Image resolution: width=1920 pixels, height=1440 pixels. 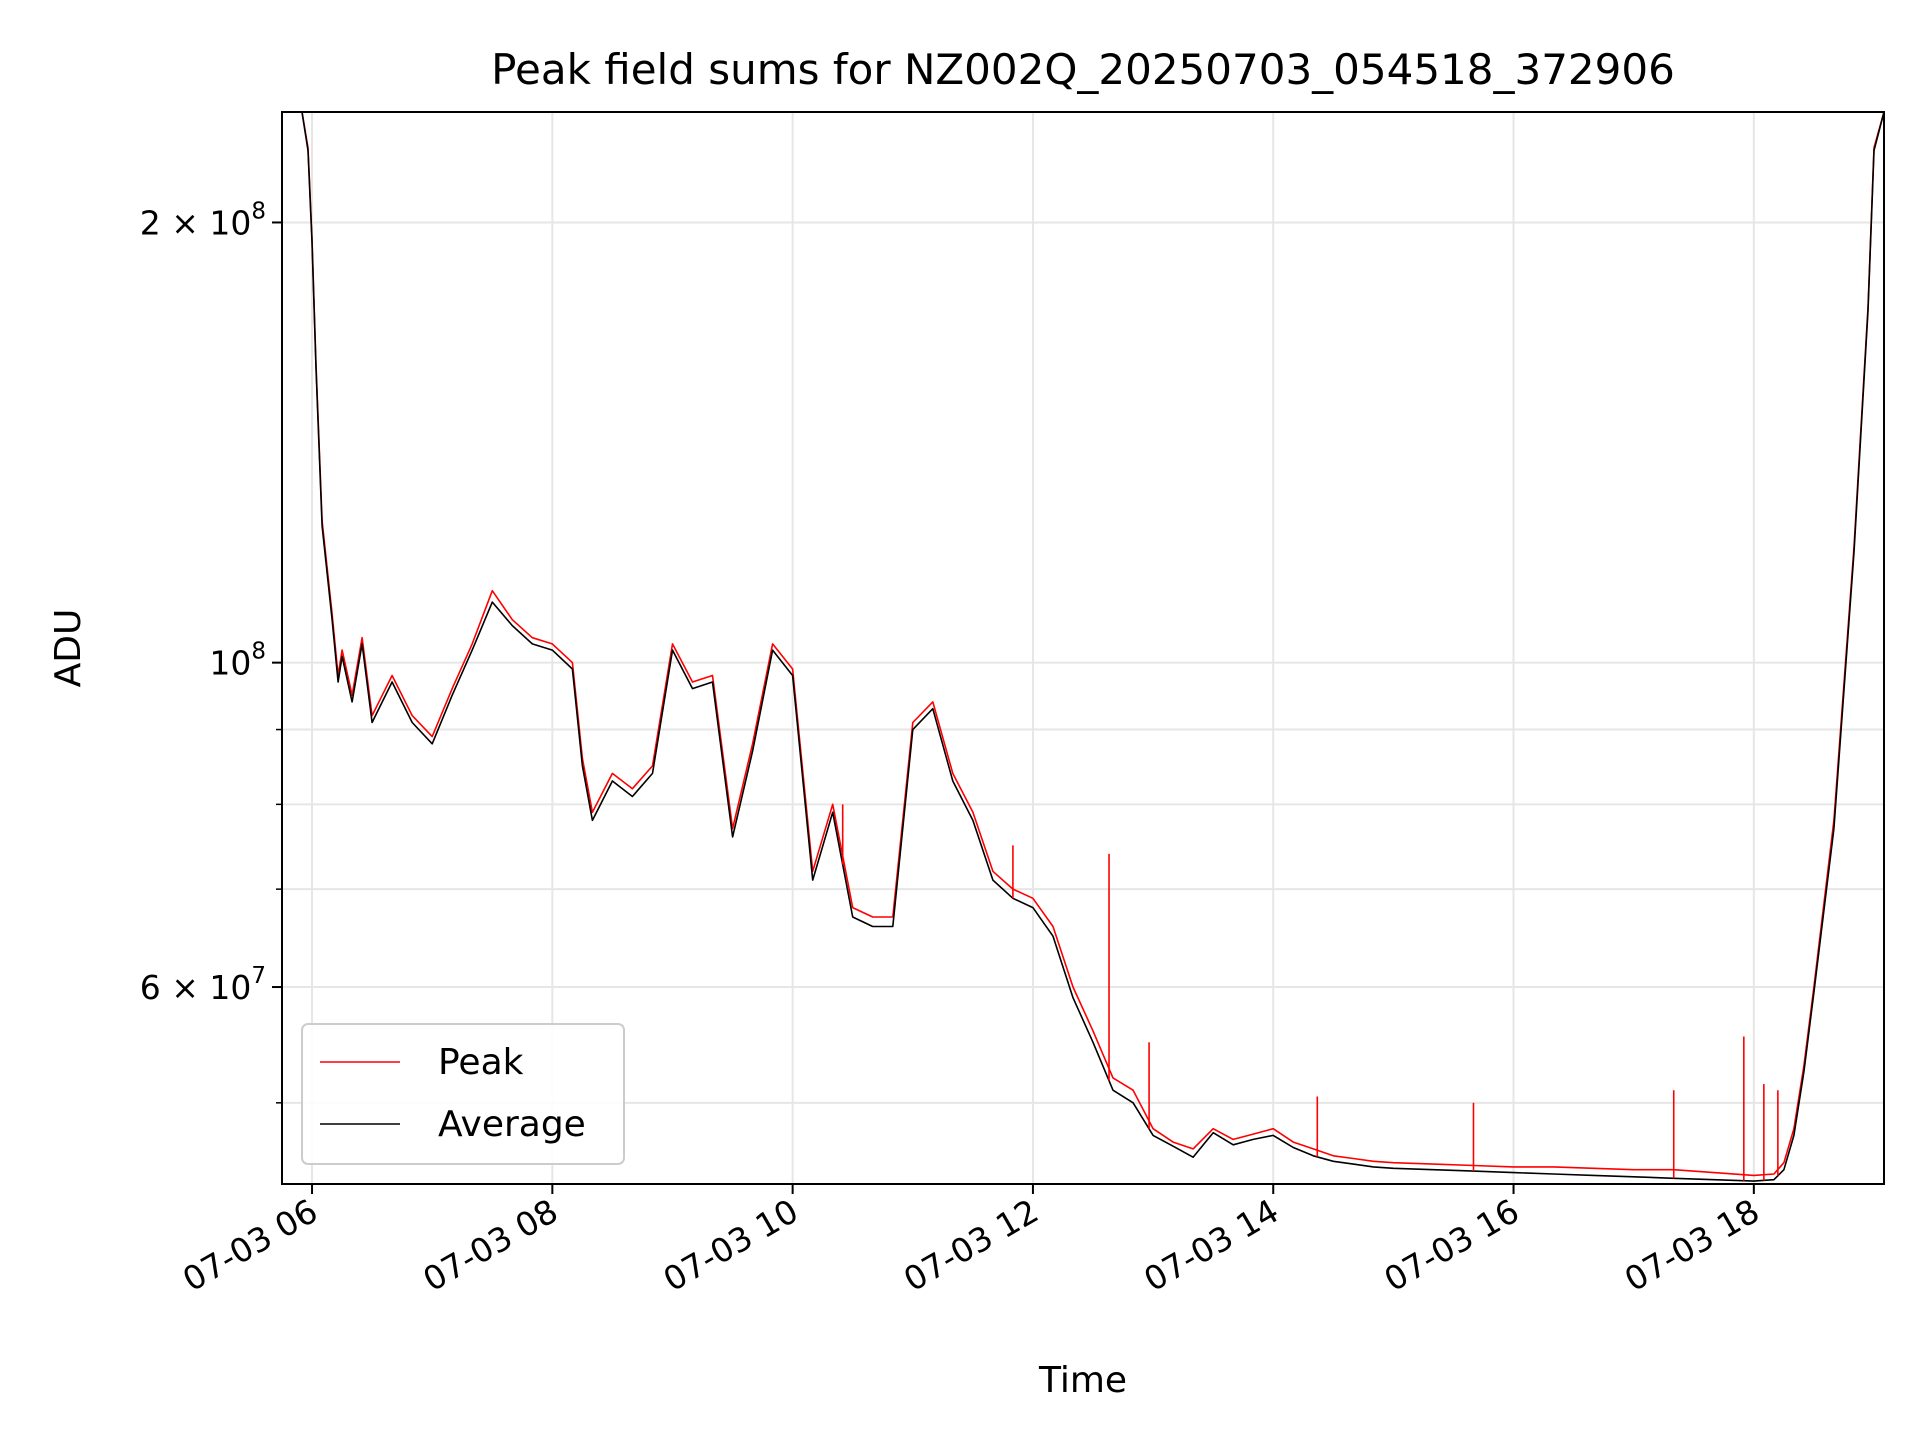 I want to click on y-tick-label: 108, so click(x=237, y=661).